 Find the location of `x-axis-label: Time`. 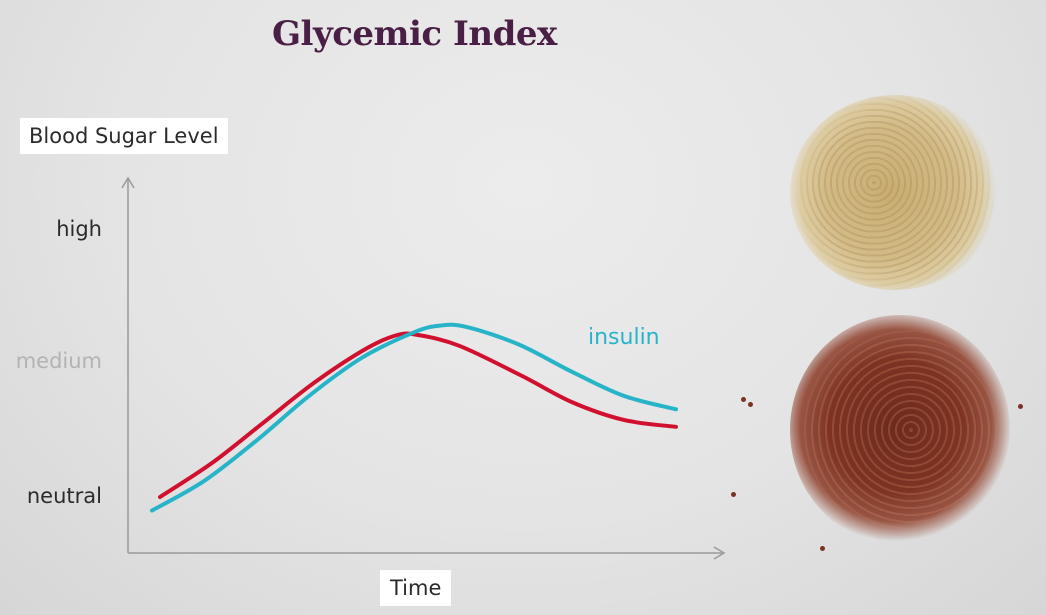

x-axis-label: Time is located at coordinates (416, 588).